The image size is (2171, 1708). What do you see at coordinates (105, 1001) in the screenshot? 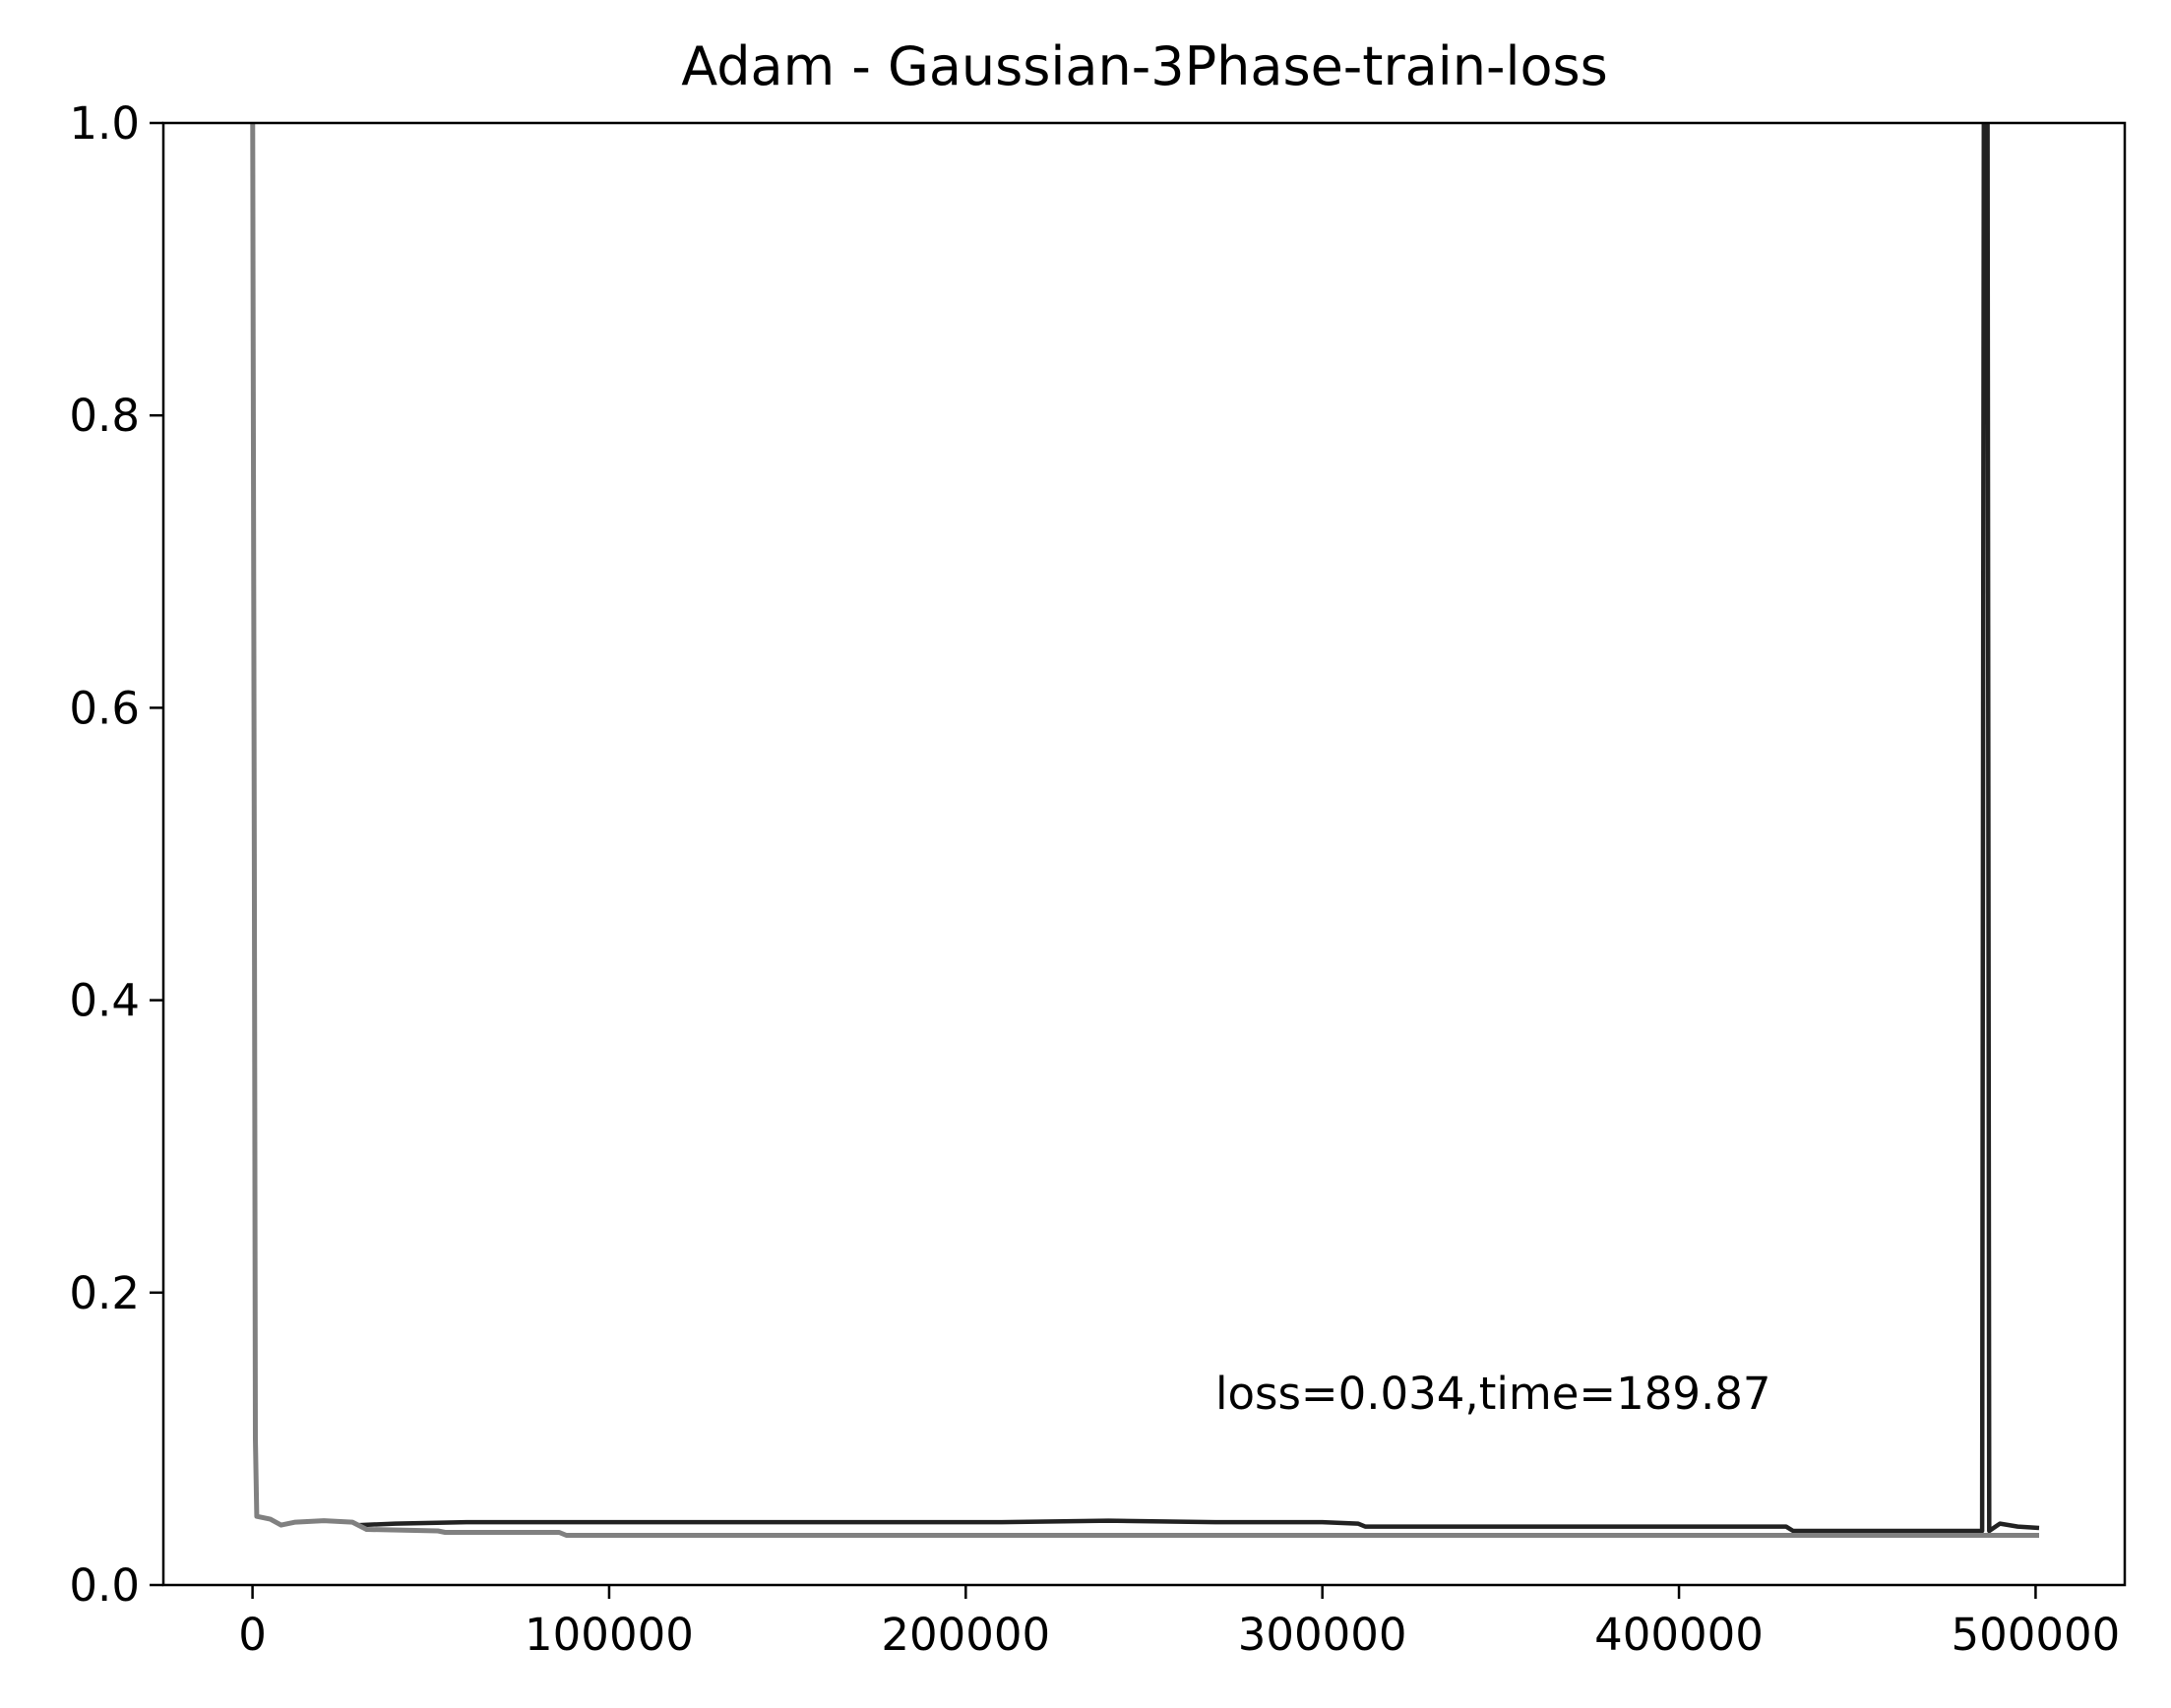
I see `y-tick-label: 0.4` at bounding box center [105, 1001].